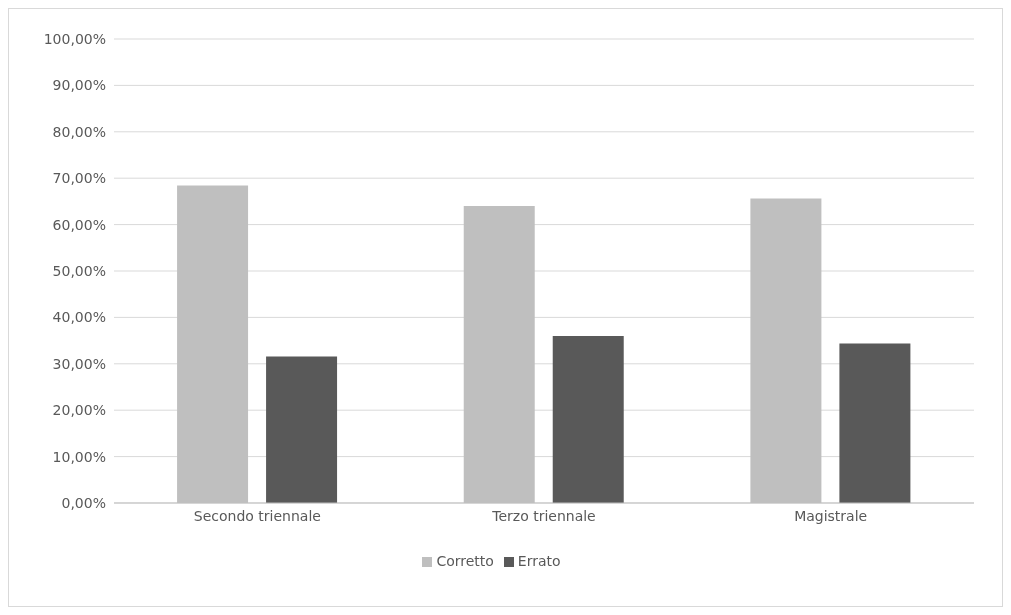 This screenshot has width=1011, height=615. I want to click on y-tick-label: 70,00%, so click(79, 178).